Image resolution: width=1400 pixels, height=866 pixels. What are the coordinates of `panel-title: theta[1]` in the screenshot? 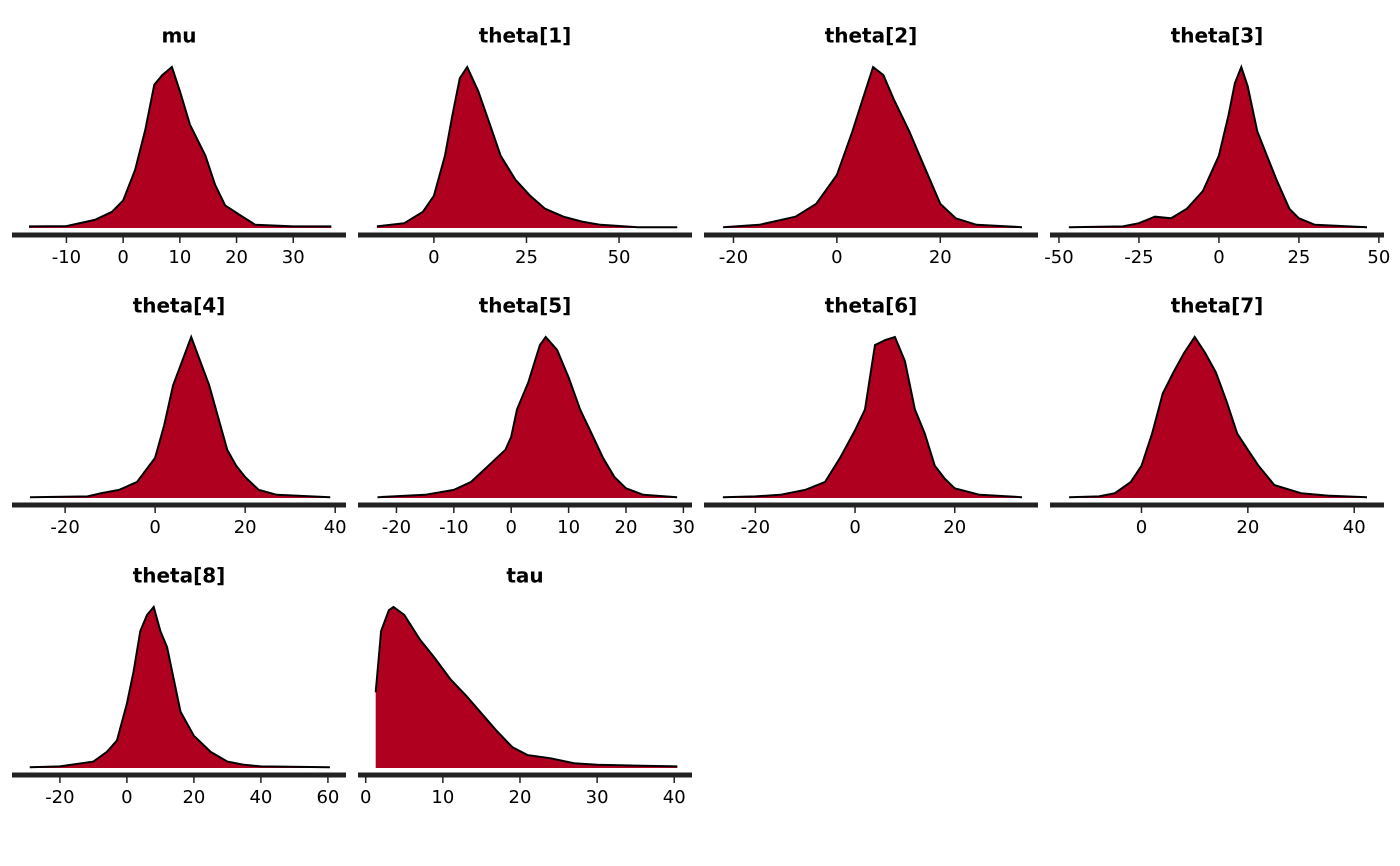 It's located at (525, 36).